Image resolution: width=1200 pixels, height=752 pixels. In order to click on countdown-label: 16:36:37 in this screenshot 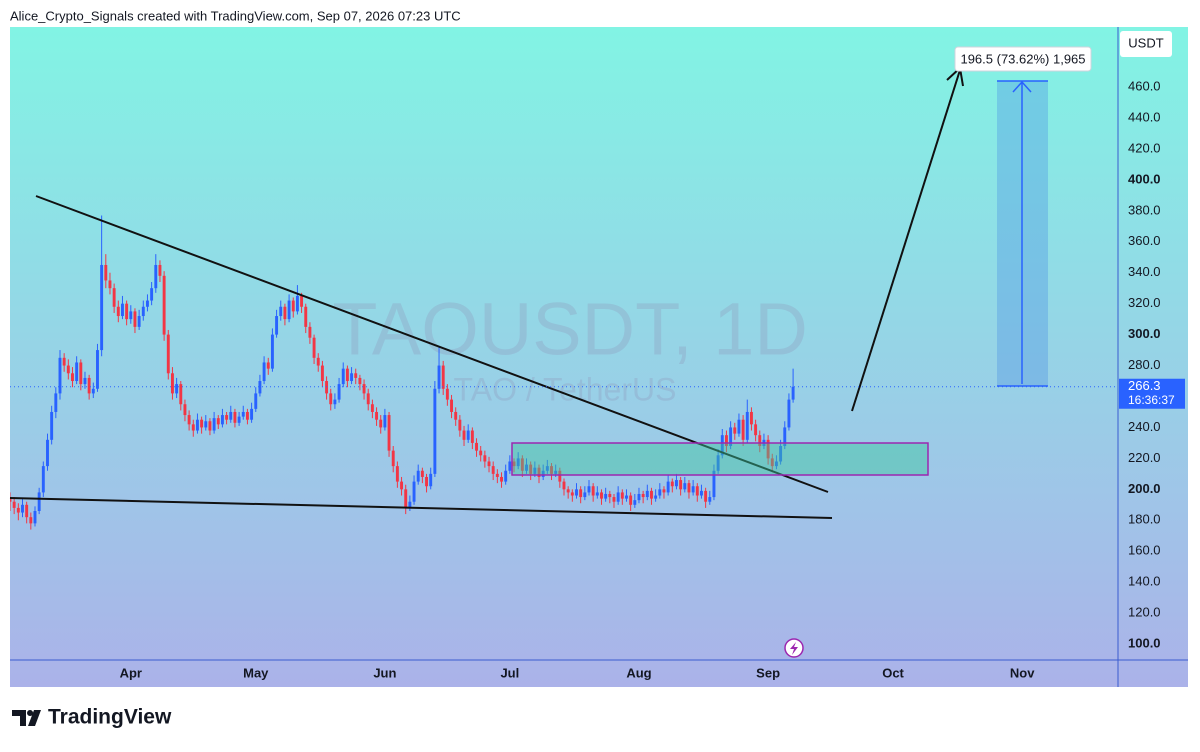, I will do `click(1151, 400)`.